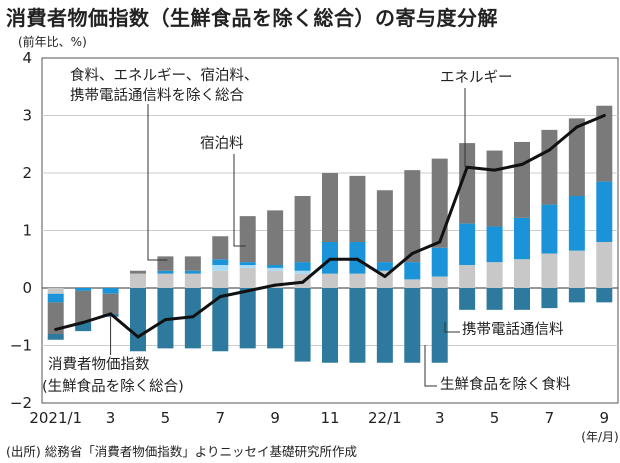 The image size is (620, 463). Describe the element at coordinates (99, 364) in the screenshot. I see `annotation-cpi-line1: 消費者物価指数` at that location.